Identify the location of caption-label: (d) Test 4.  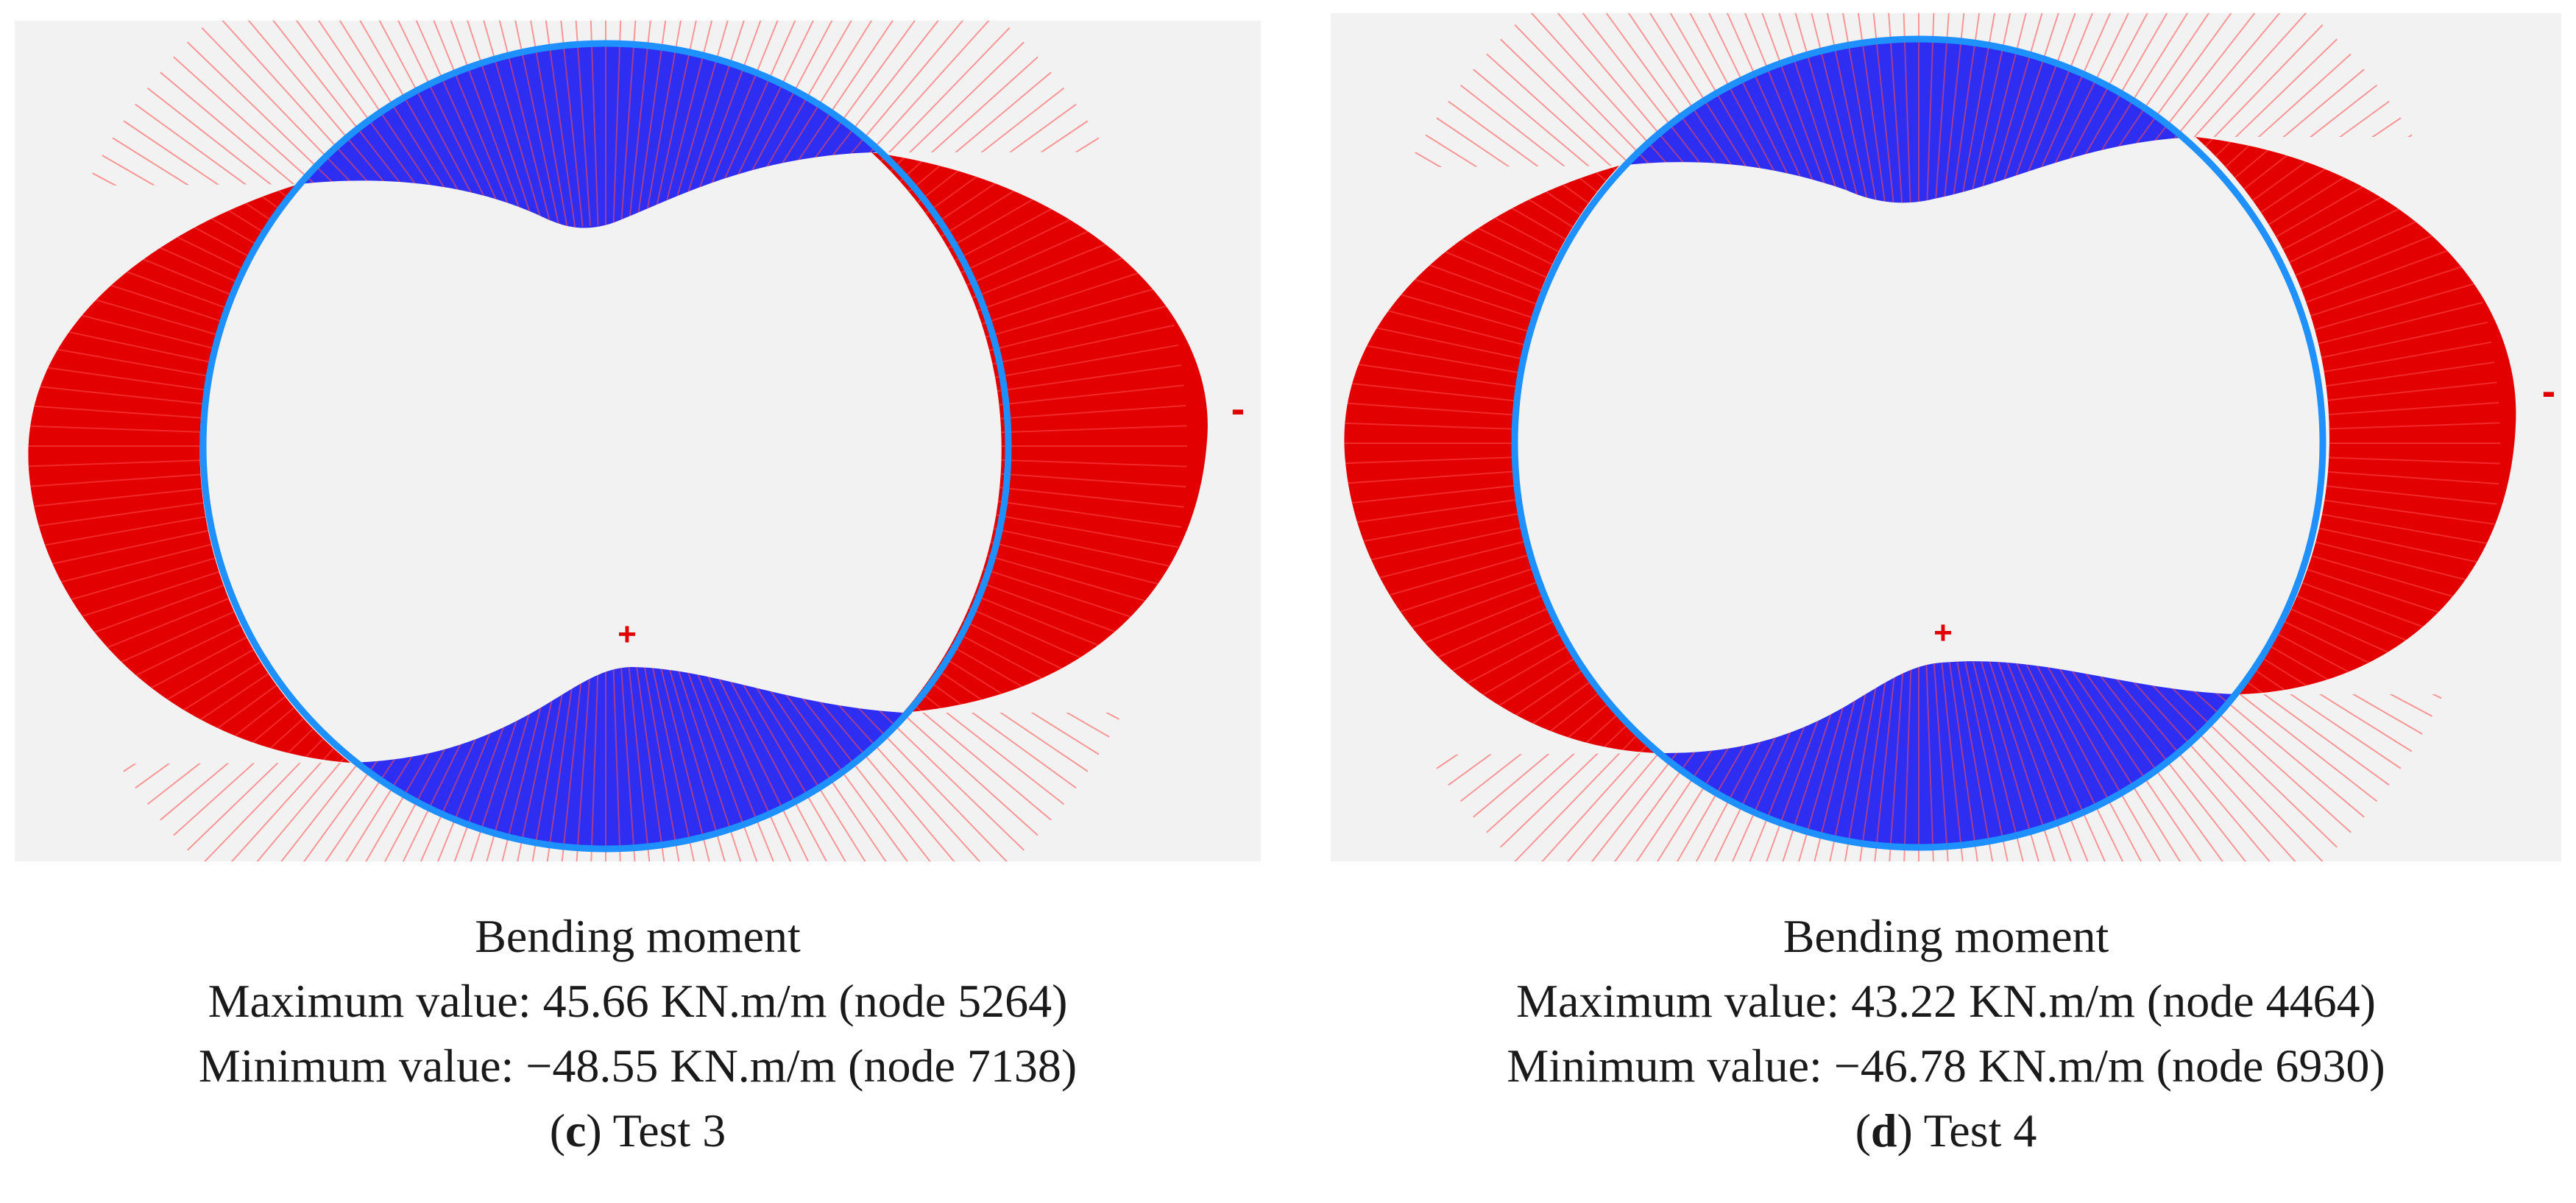
(1946, 1130).